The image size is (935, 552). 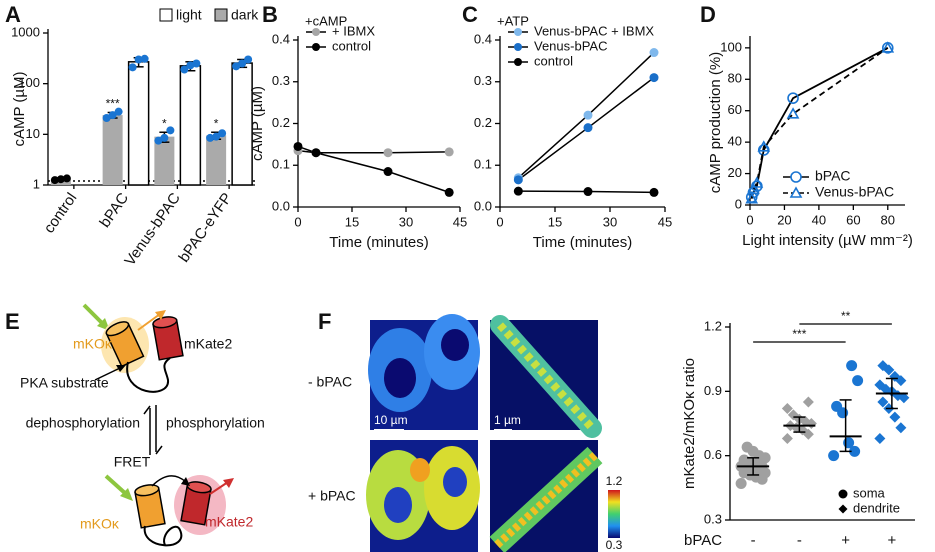 What do you see at coordinates (332, 496) in the screenshot?
I see `row-label: + bPAC` at bounding box center [332, 496].